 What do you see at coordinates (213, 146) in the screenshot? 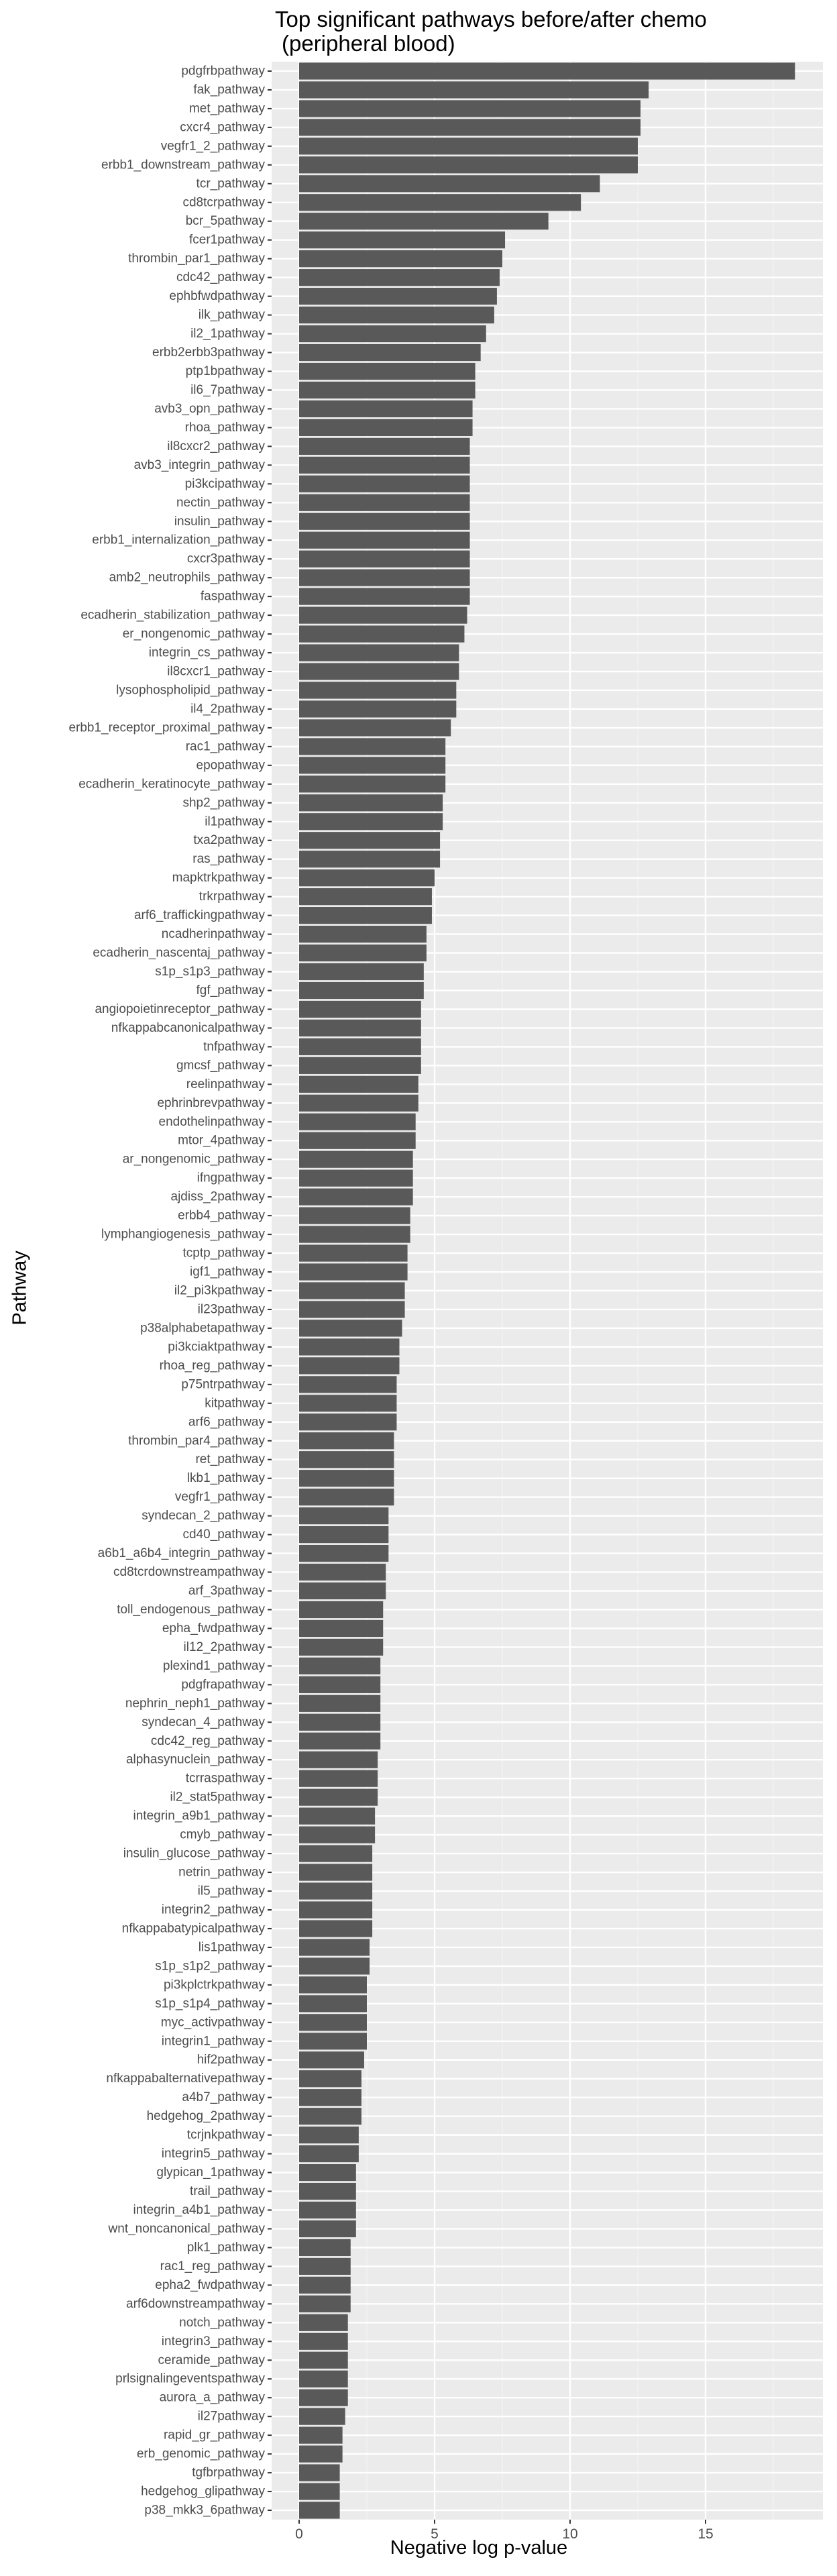
I see `y-tick-label: vegfr1_2_pathway` at bounding box center [213, 146].